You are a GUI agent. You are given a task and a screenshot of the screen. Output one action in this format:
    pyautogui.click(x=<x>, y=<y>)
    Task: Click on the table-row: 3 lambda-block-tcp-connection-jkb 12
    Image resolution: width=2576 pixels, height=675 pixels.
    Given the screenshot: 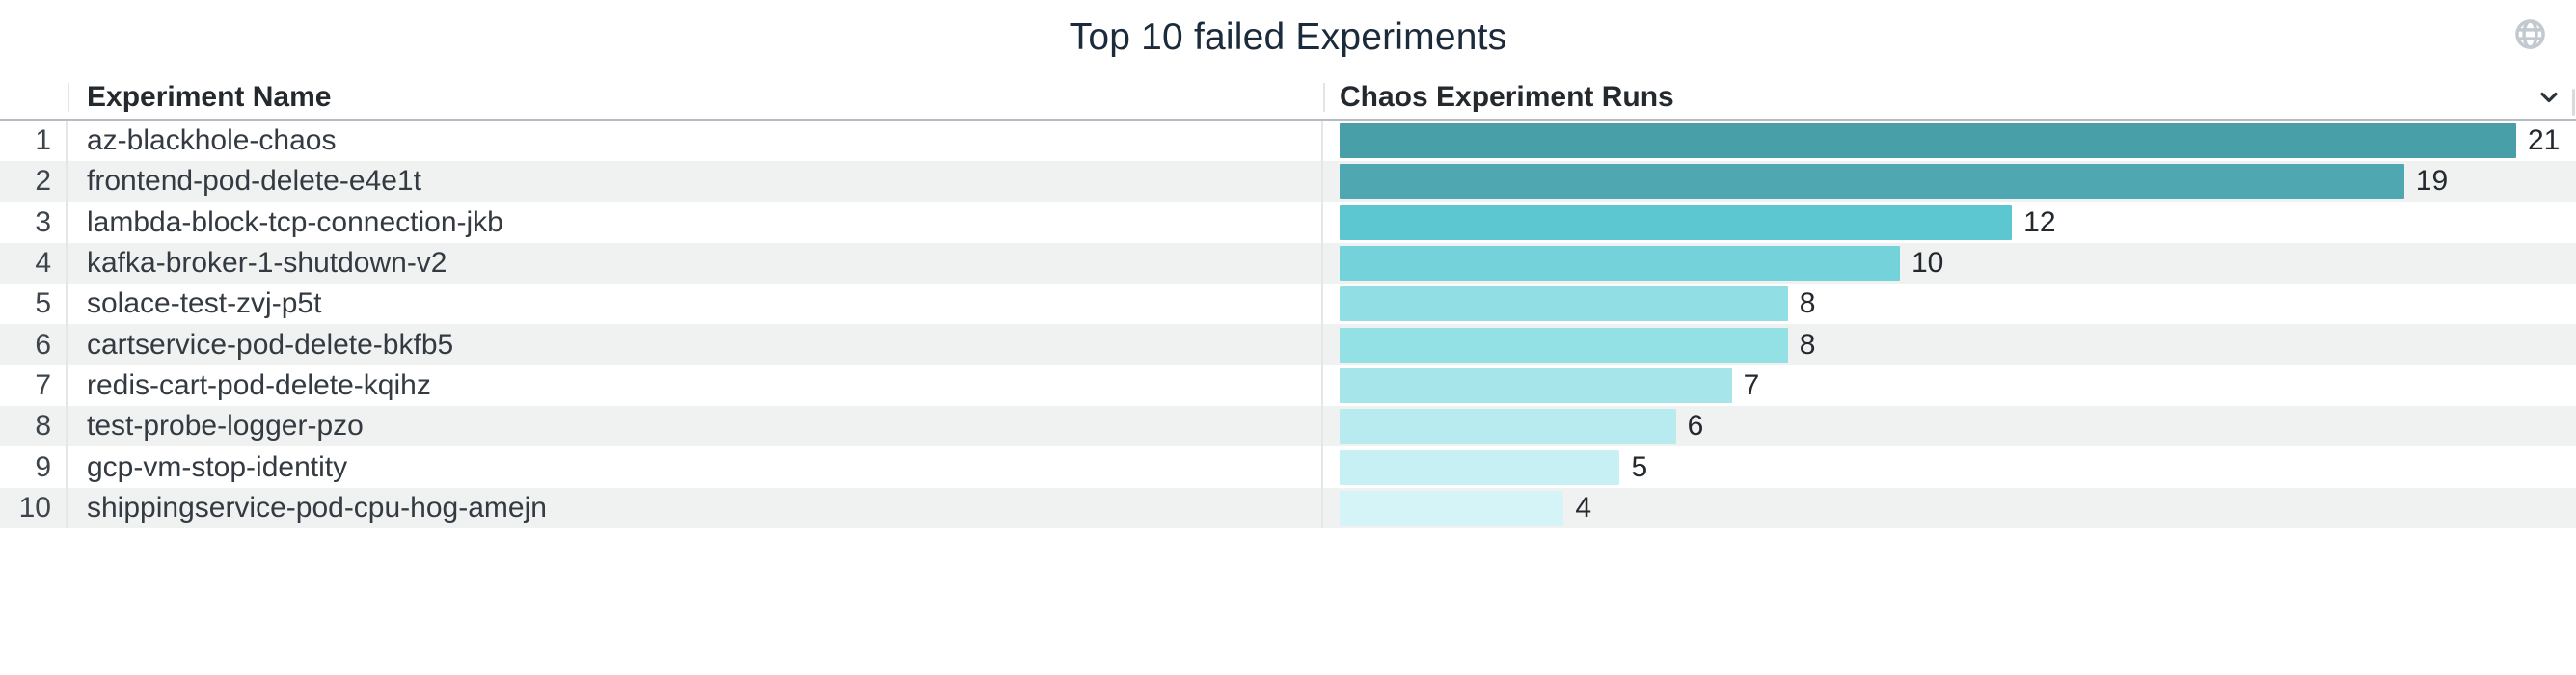 What is the action you would take?
    pyautogui.click(x=1288, y=222)
    